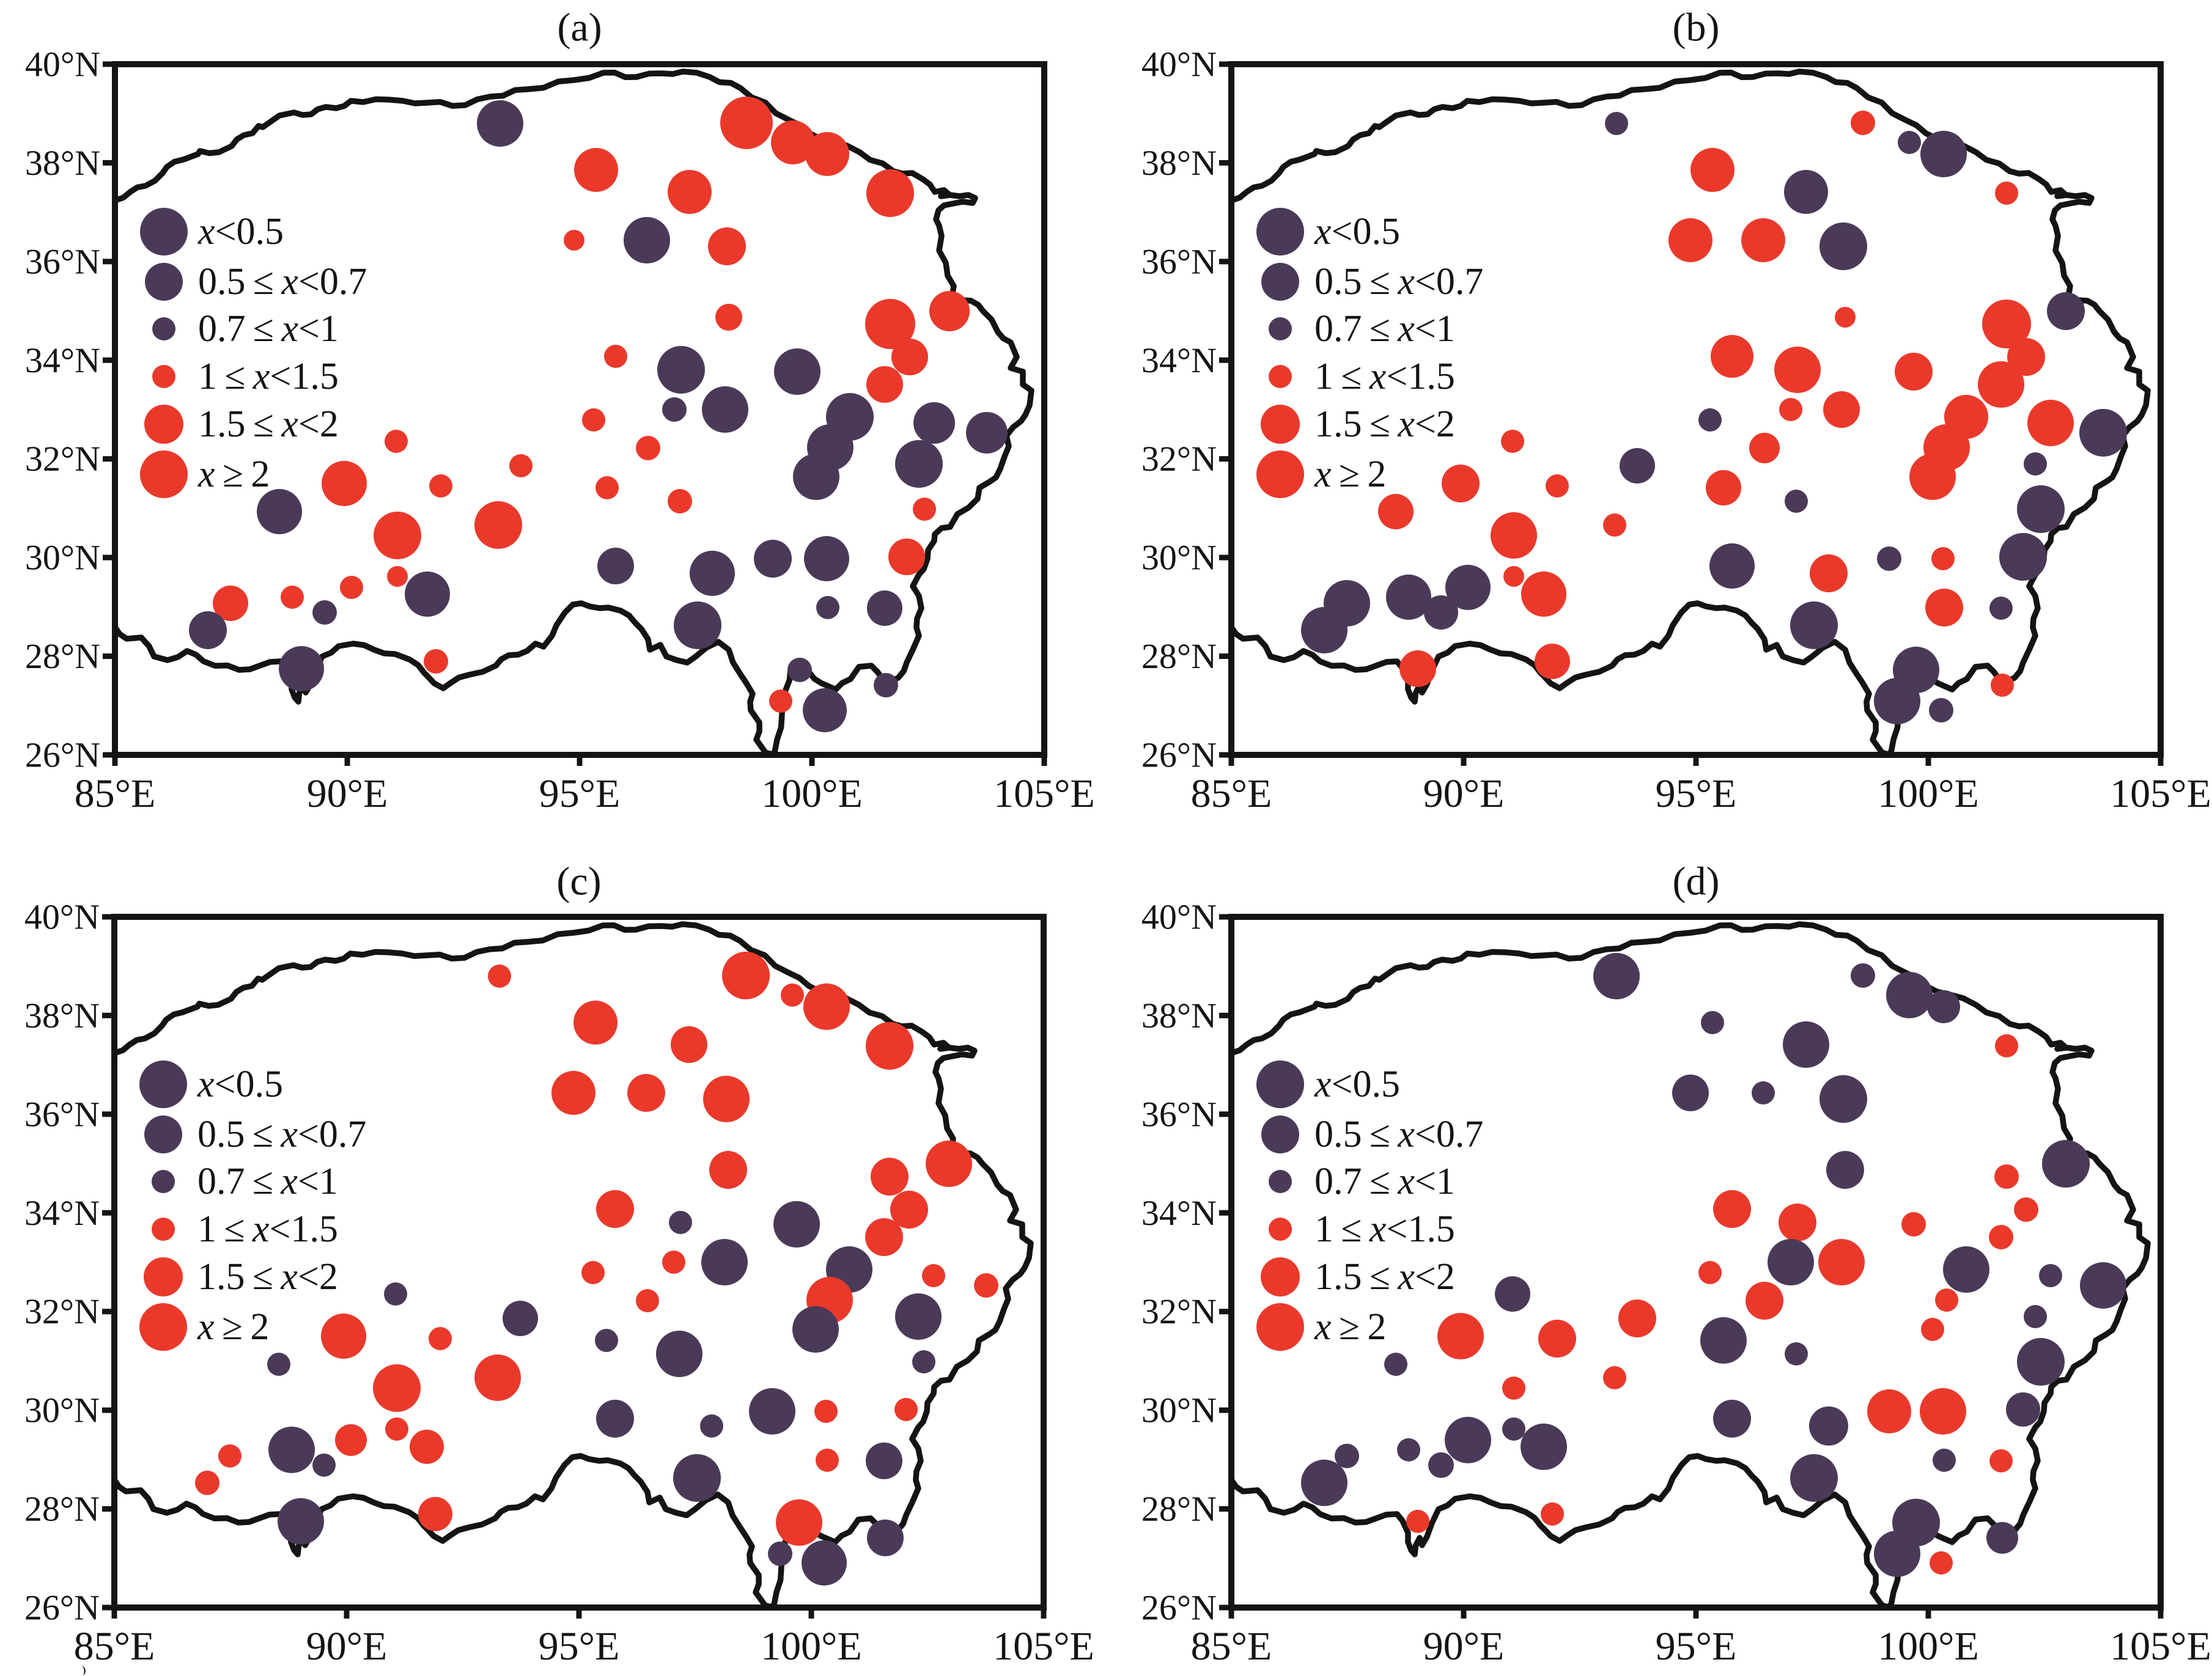 This screenshot has height=1676, width=2212. I want to click on svg-text: (c), so click(578, 881).